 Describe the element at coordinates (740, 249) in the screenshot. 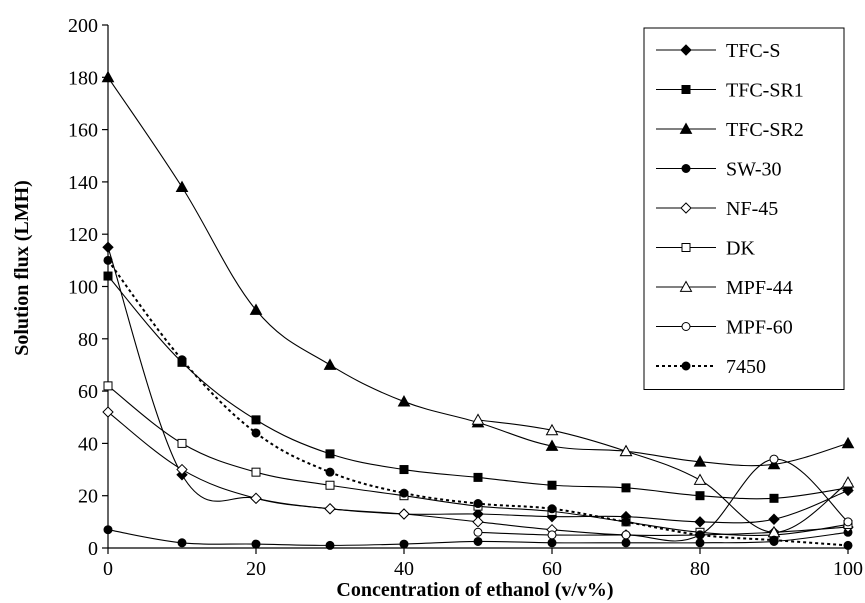

I see `legend-label-dk: DK` at that location.